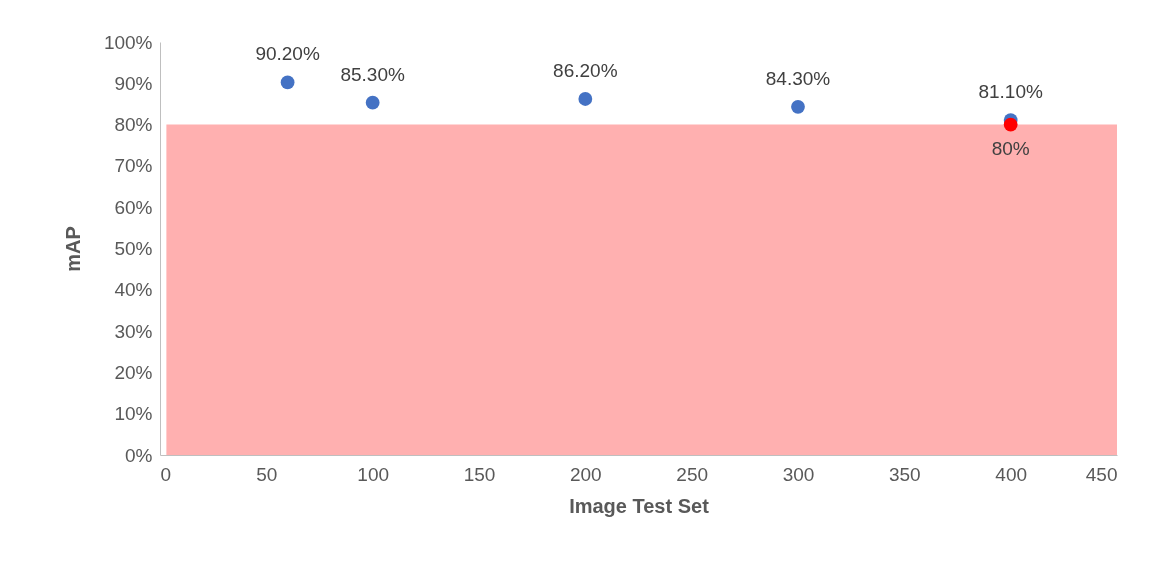 This screenshot has width=1156, height=565. I want to click on y-tick-label: 70%, so click(133, 166).